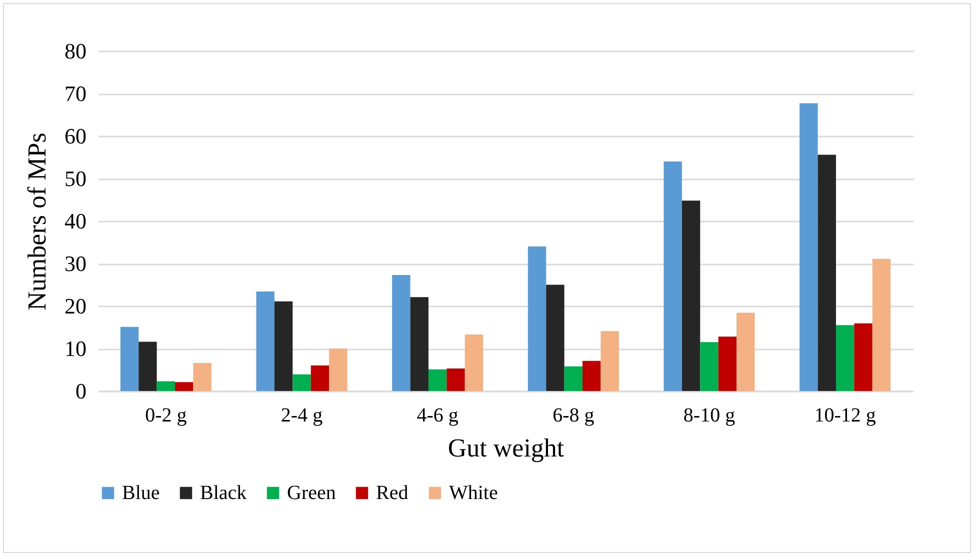 This screenshot has height=558, width=976. What do you see at coordinates (75, 221) in the screenshot?
I see `y-tick-label: 40` at bounding box center [75, 221].